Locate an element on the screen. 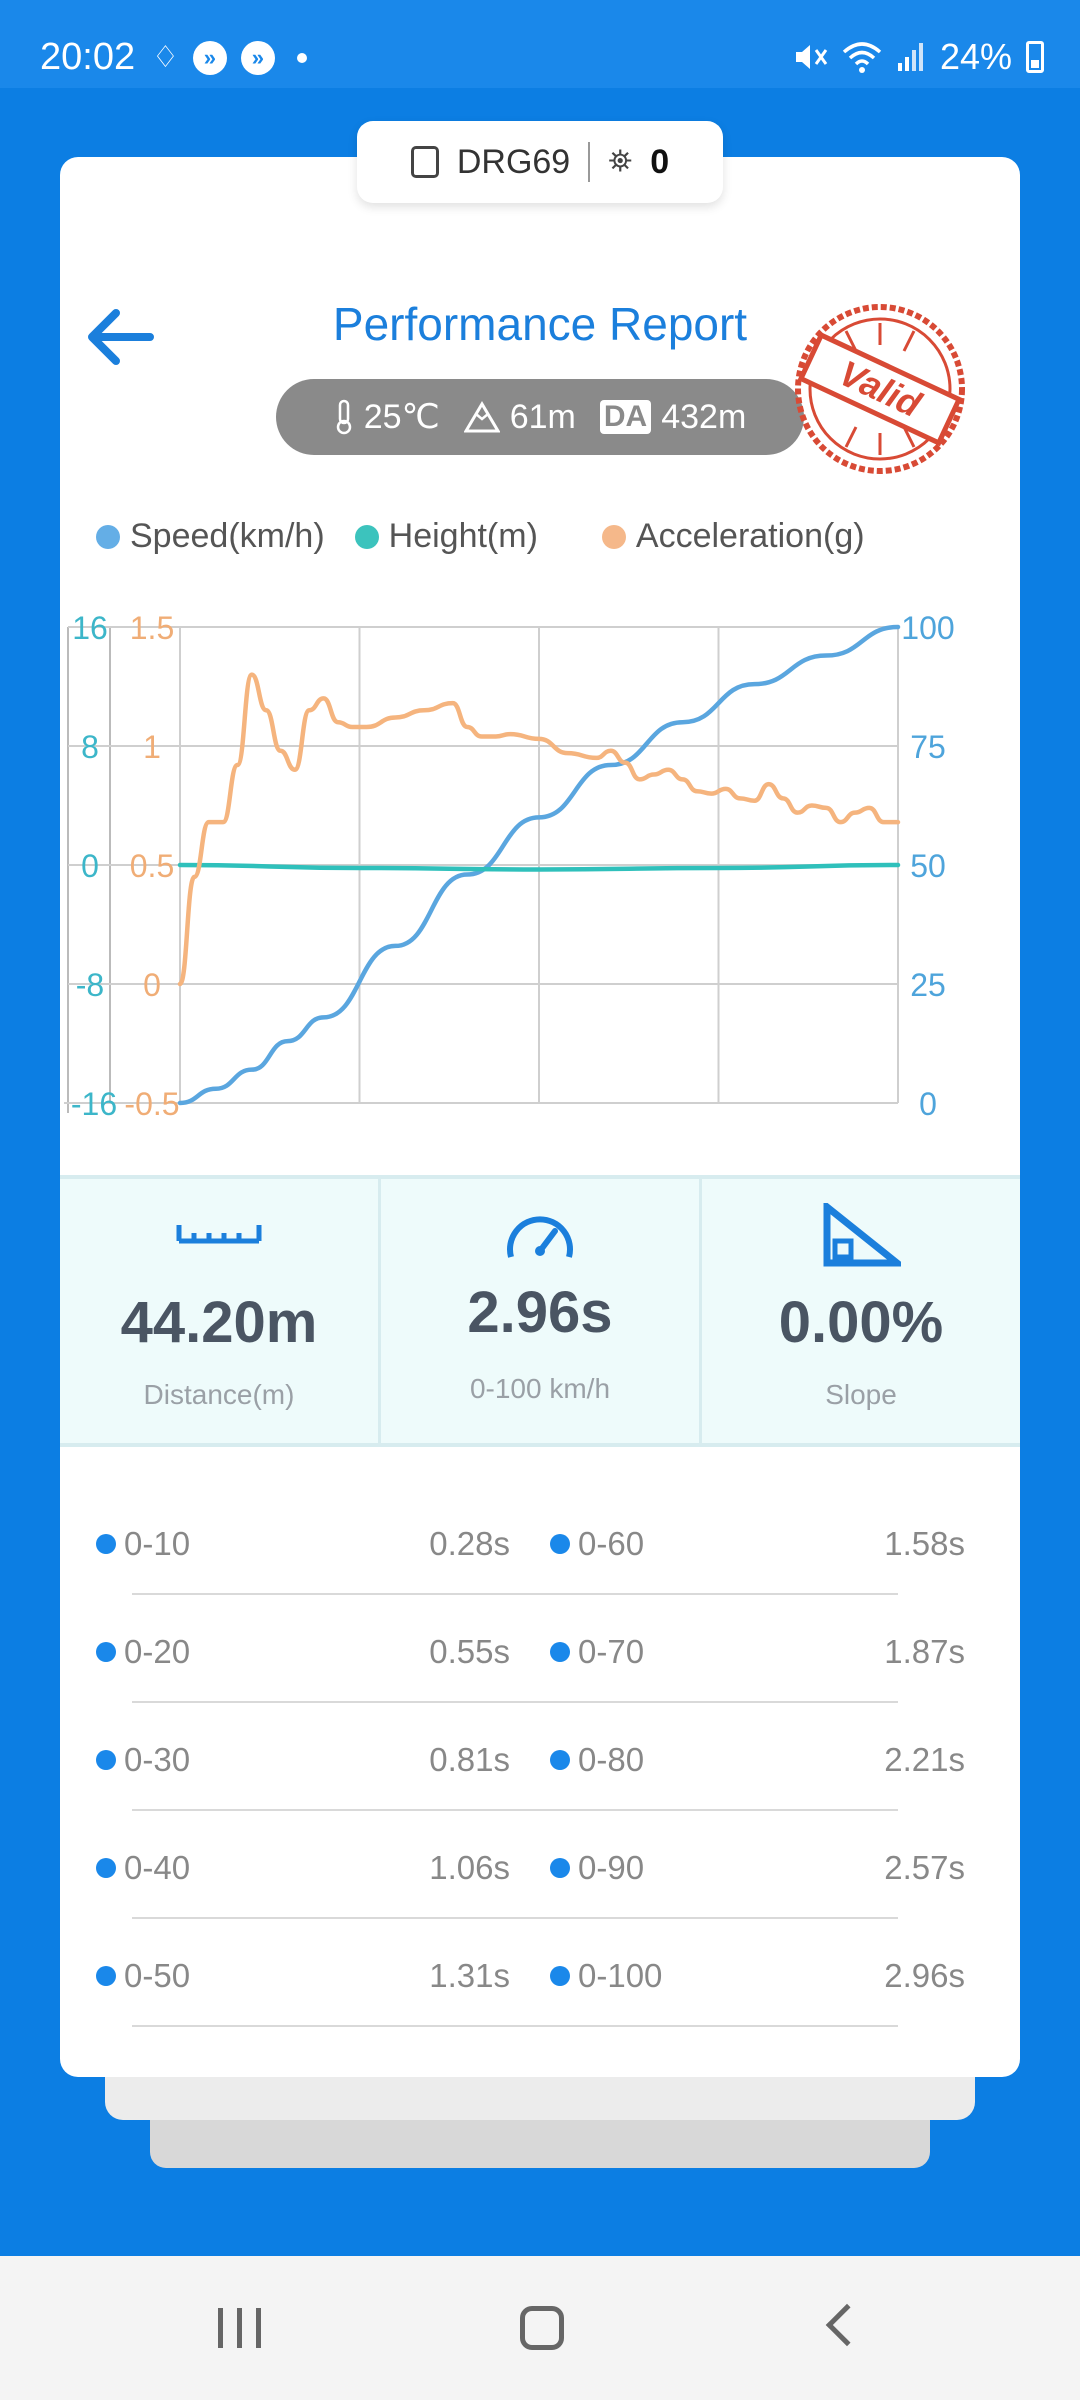 The width and height of the screenshot is (1080, 2400). split-time: 2.21s is located at coordinates (924, 1759).